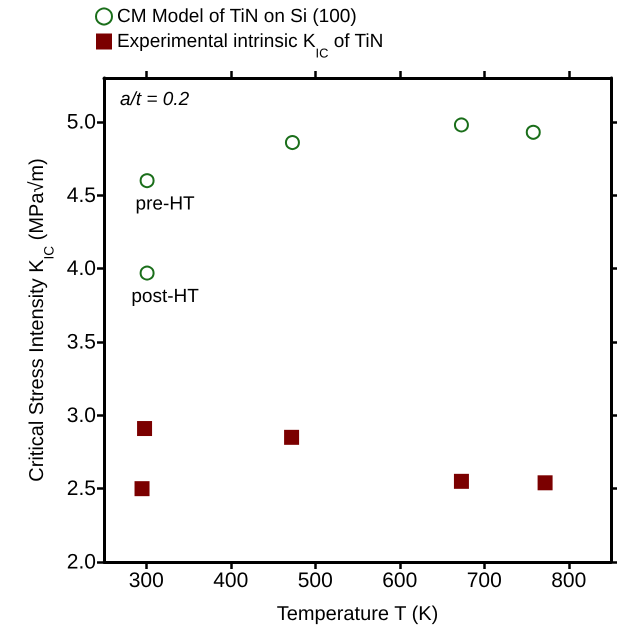 The width and height of the screenshot is (617, 632). I want to click on y-tick-label: 4.0, so click(81, 268).